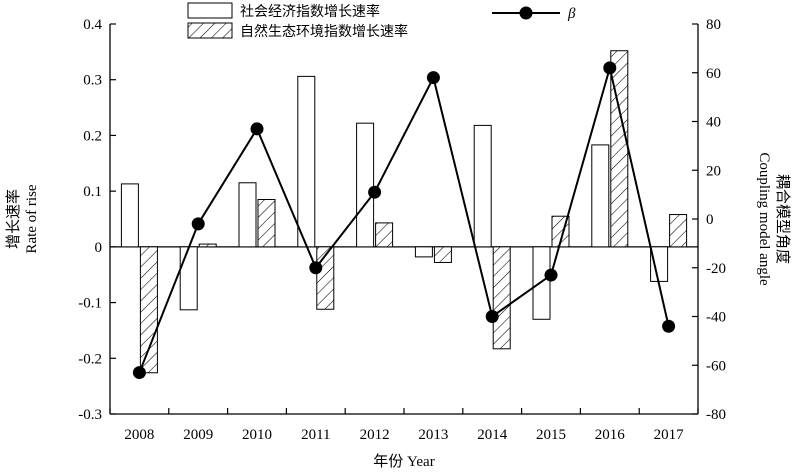 This screenshot has width=800, height=472. I want to click on bar-socioeconomic-2015, so click(541, 283).